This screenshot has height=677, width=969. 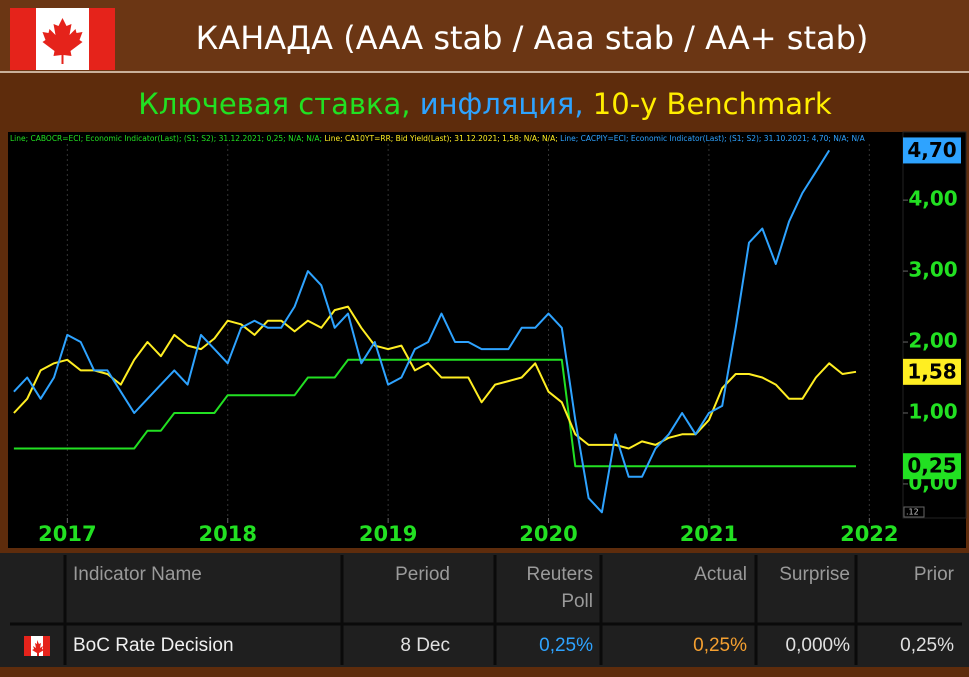 I want to click on column-header: Prior, so click(x=933, y=574).